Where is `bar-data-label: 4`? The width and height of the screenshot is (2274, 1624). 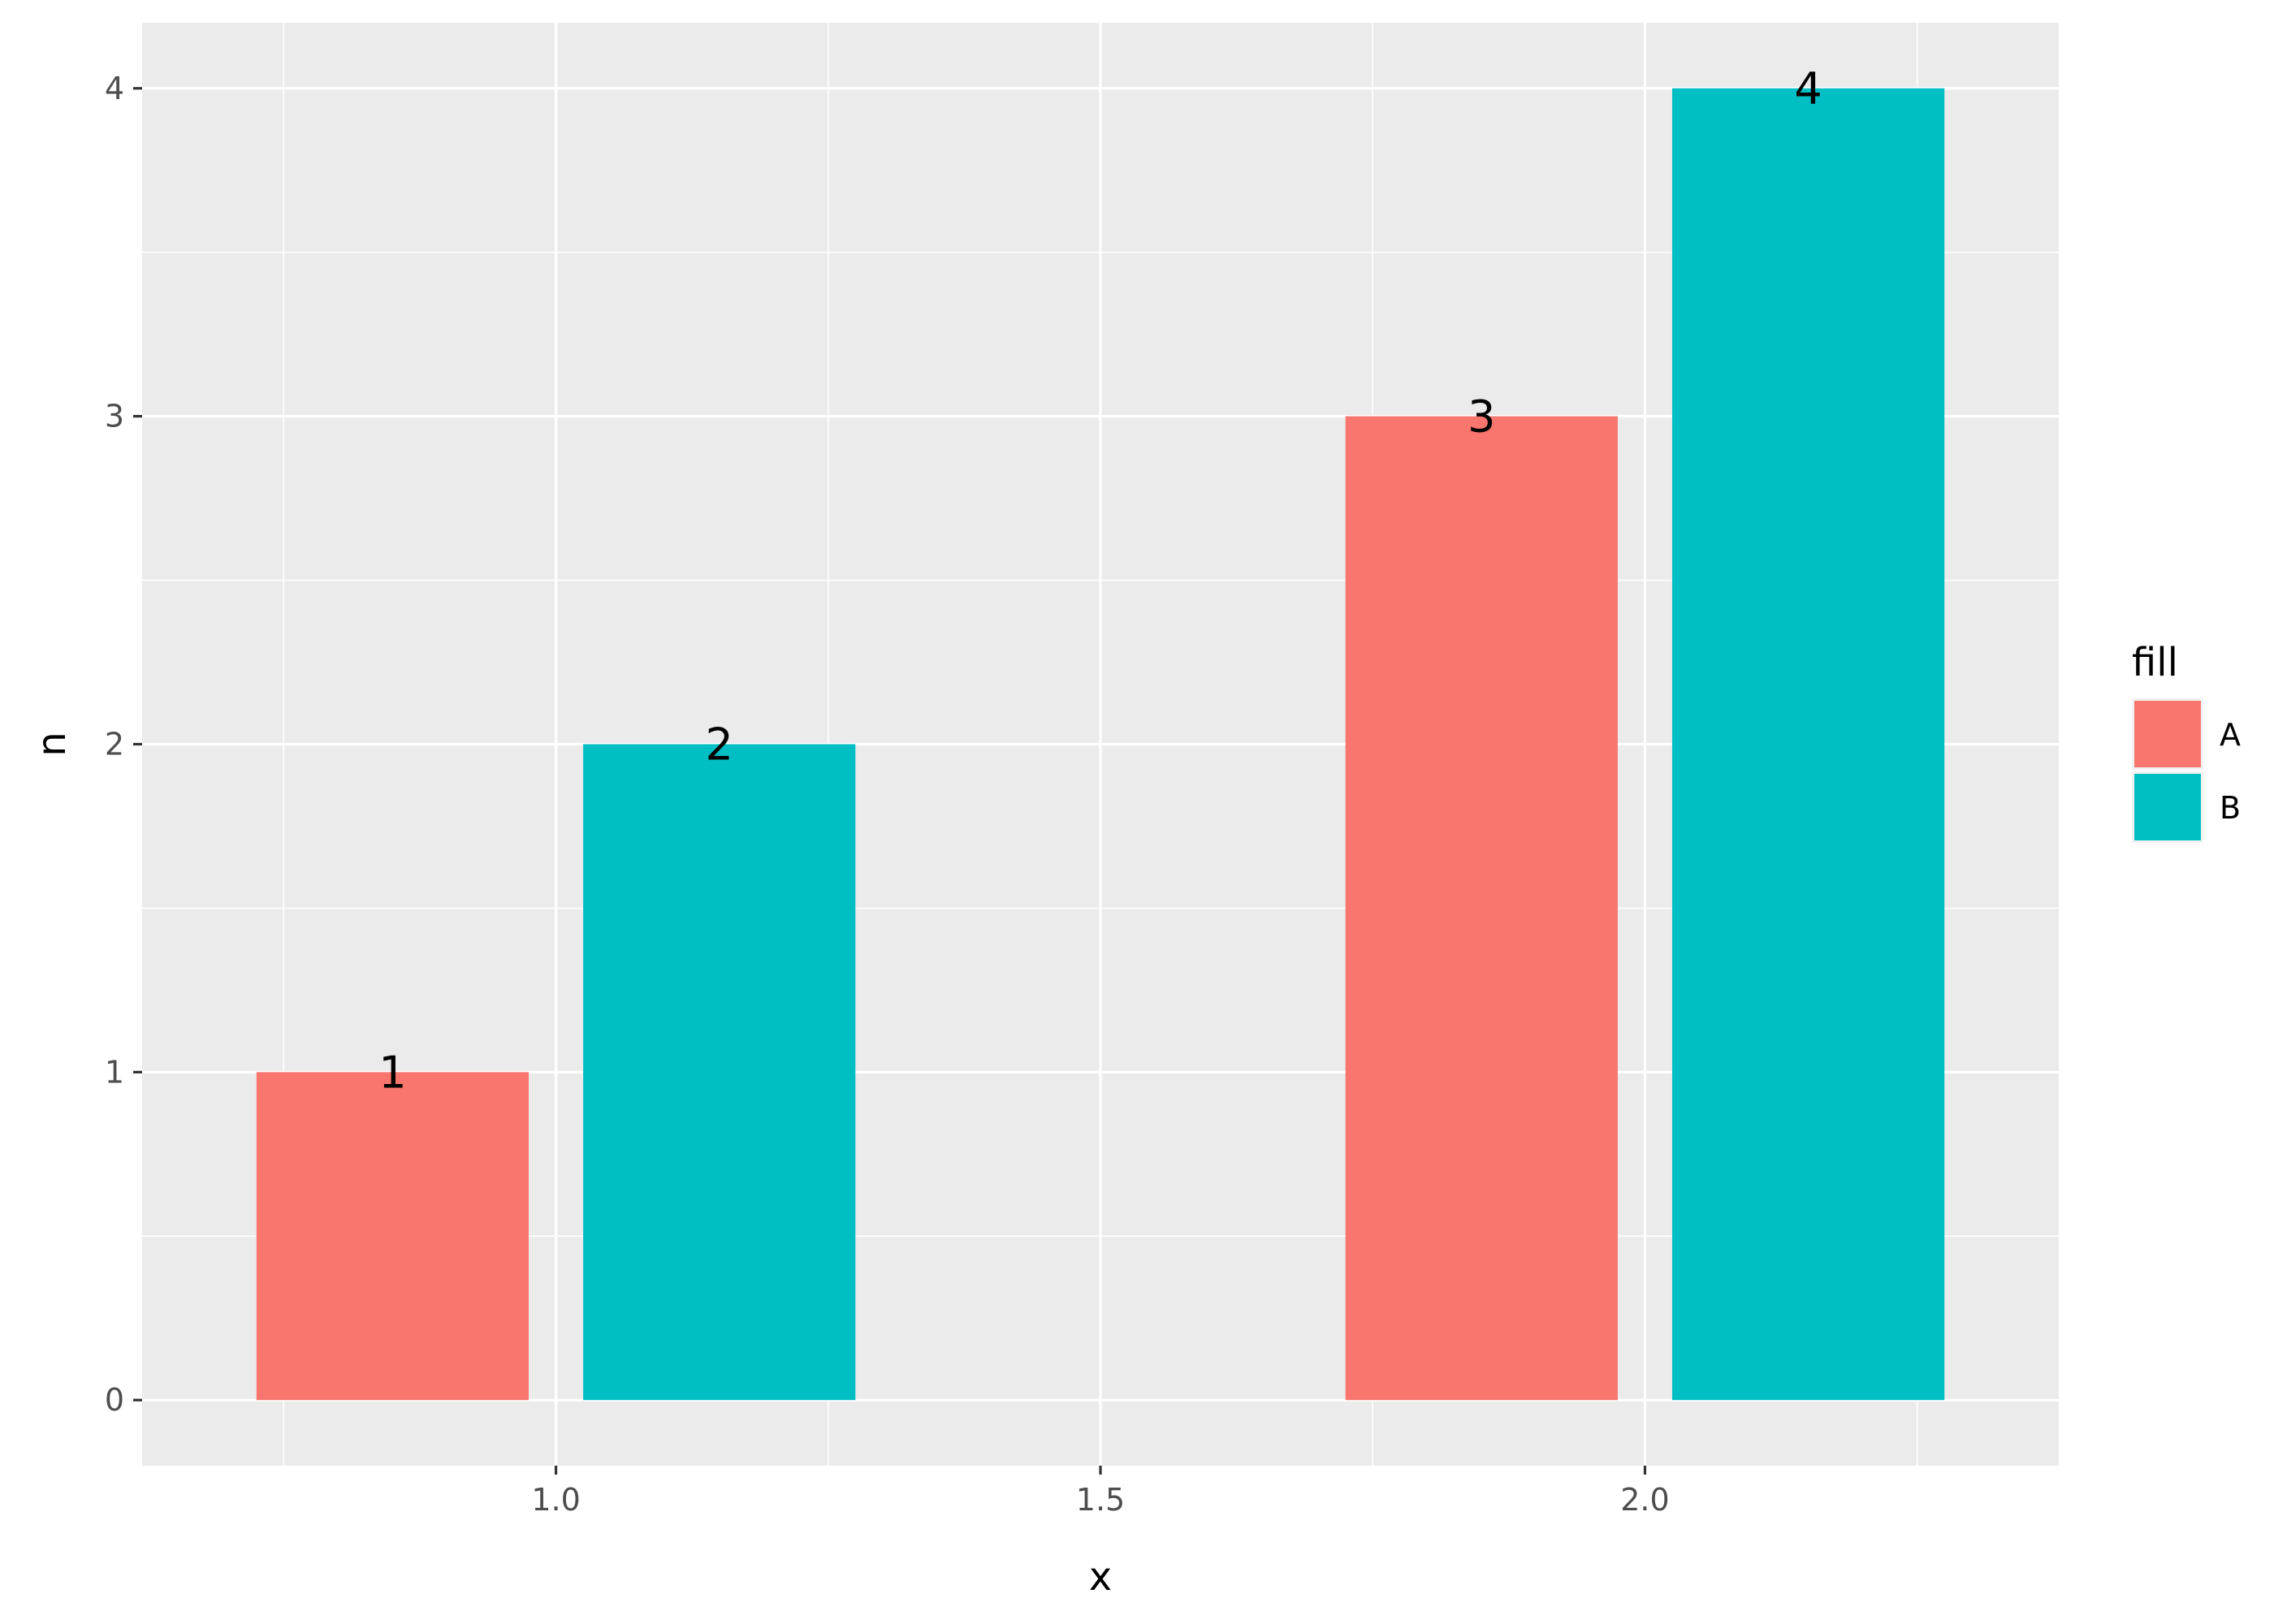 bar-data-label: 4 is located at coordinates (1808, 88).